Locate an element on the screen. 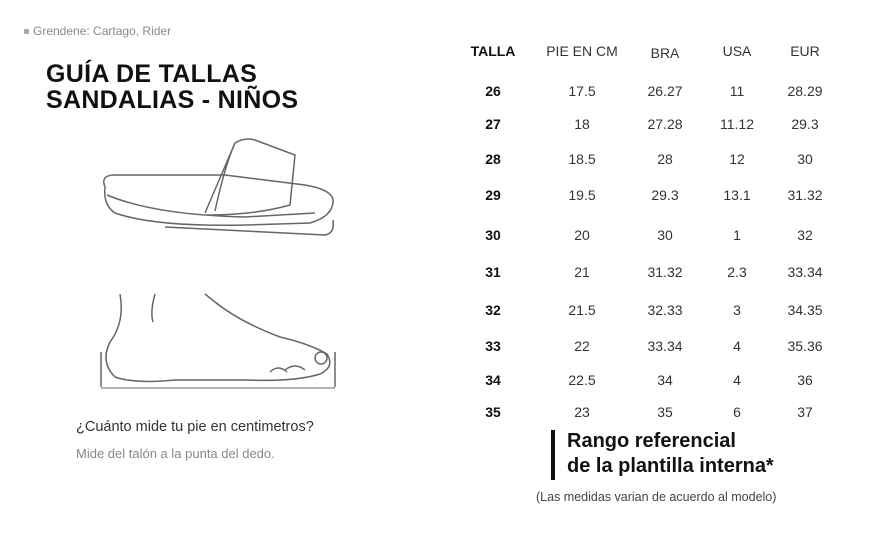  cell-talla: 31 is located at coordinates (493, 272).